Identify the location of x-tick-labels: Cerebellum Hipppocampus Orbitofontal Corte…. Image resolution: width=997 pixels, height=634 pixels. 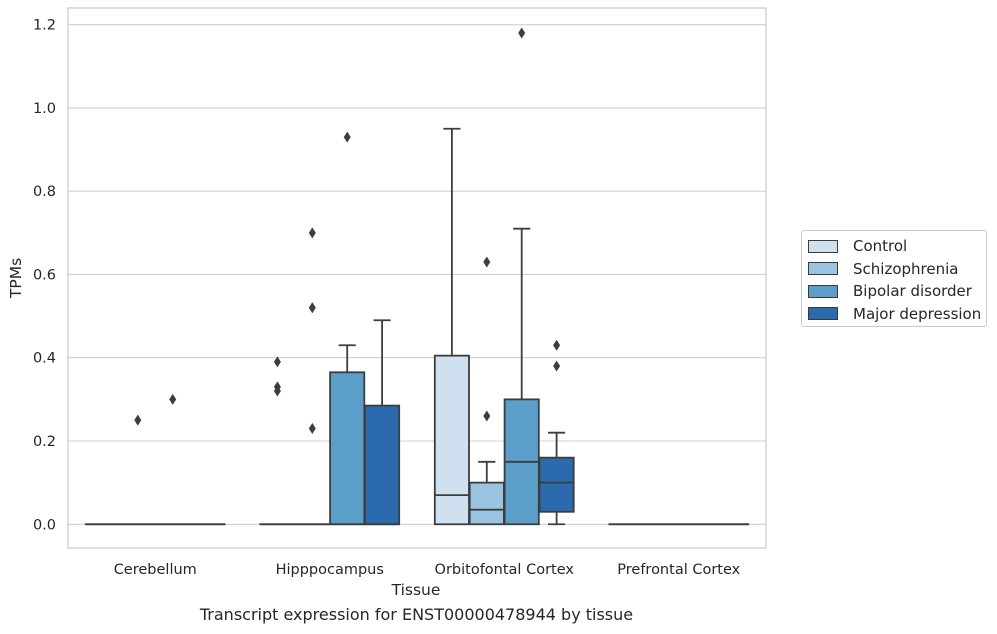
(427, 570).